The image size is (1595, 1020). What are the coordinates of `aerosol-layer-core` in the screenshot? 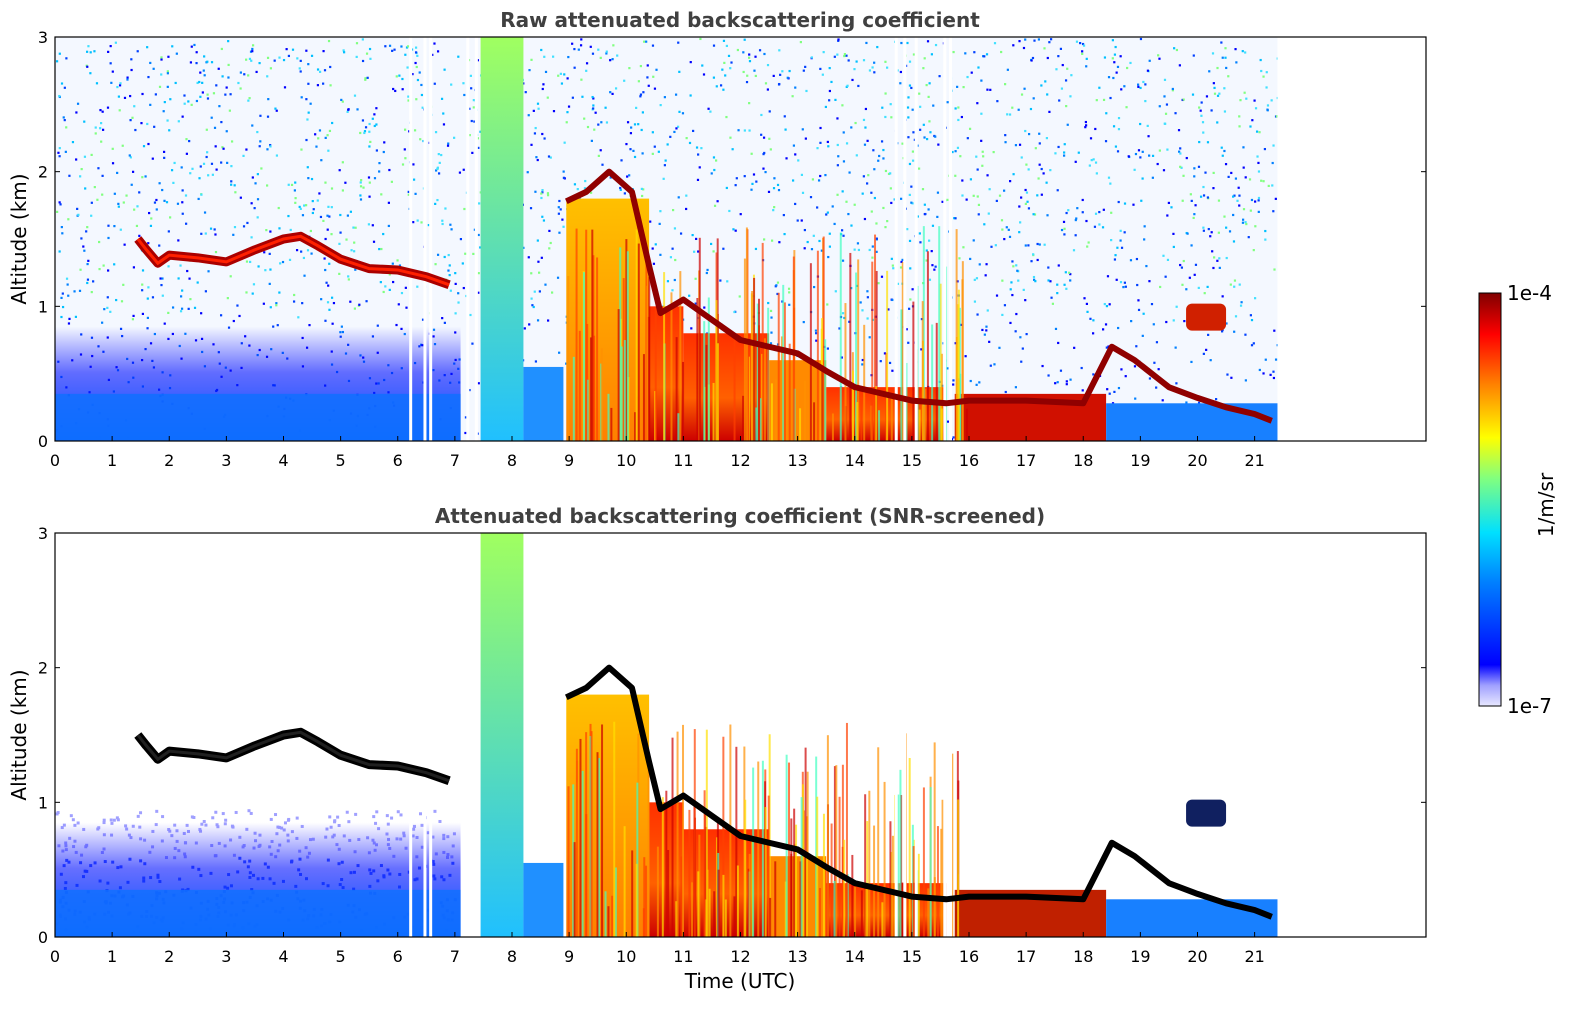 It's located at (258, 417).